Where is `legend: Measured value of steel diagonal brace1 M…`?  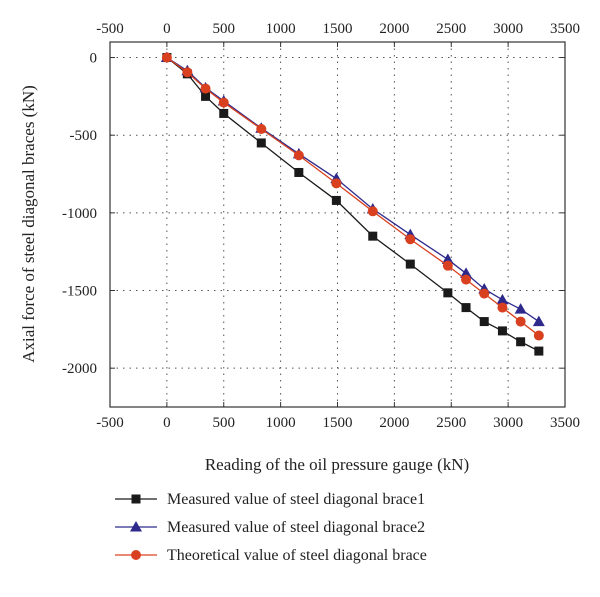 legend: Measured value of steel diagonal brace1 M… is located at coordinates (271, 527).